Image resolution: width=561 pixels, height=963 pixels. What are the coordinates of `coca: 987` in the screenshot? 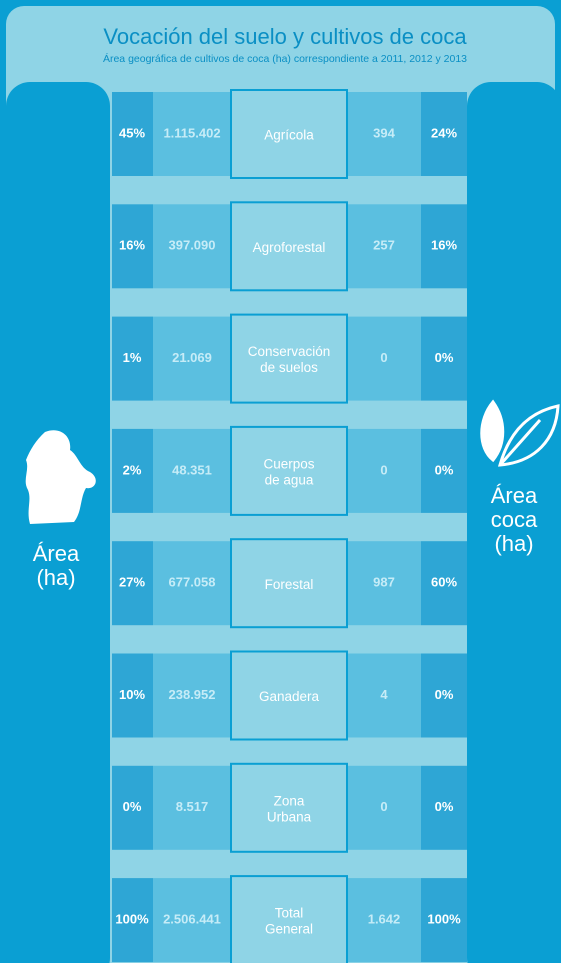 It's located at (384, 582).